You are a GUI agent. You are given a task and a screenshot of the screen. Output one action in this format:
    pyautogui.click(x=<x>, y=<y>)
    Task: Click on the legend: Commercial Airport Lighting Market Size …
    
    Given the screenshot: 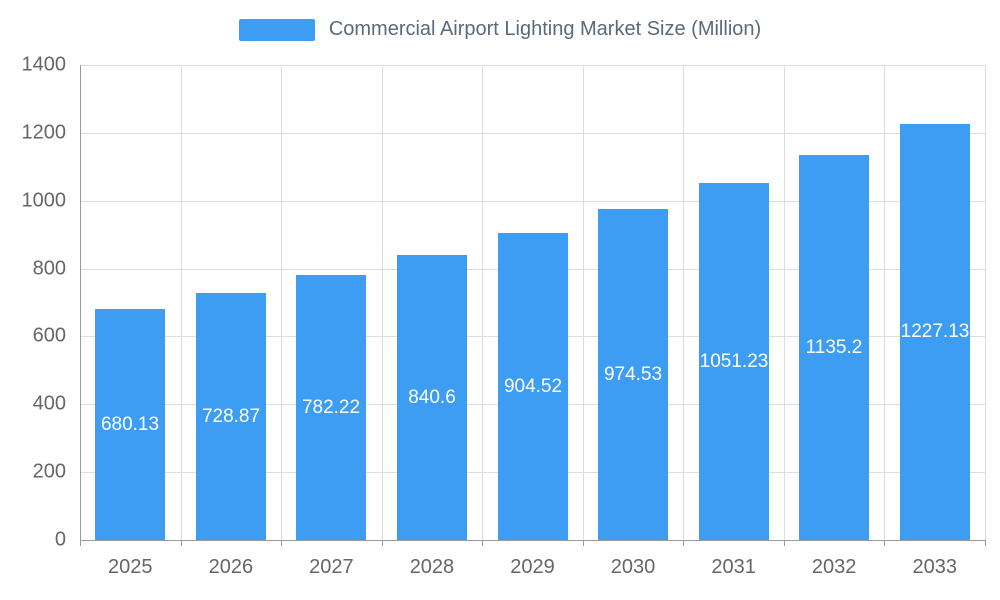 What is the action you would take?
    pyautogui.click(x=500, y=29)
    